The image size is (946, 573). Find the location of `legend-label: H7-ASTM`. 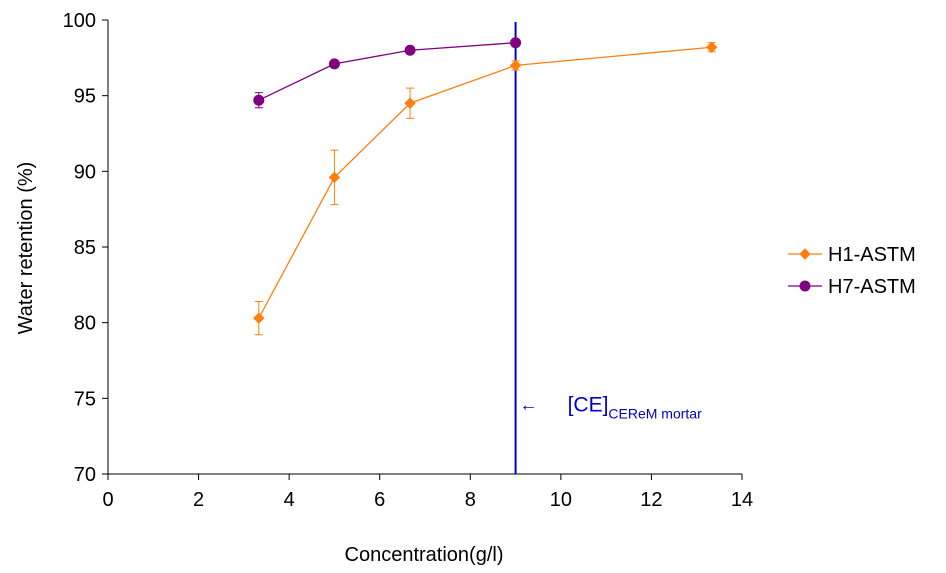

legend-label: H7-ASTM is located at coordinates (872, 287).